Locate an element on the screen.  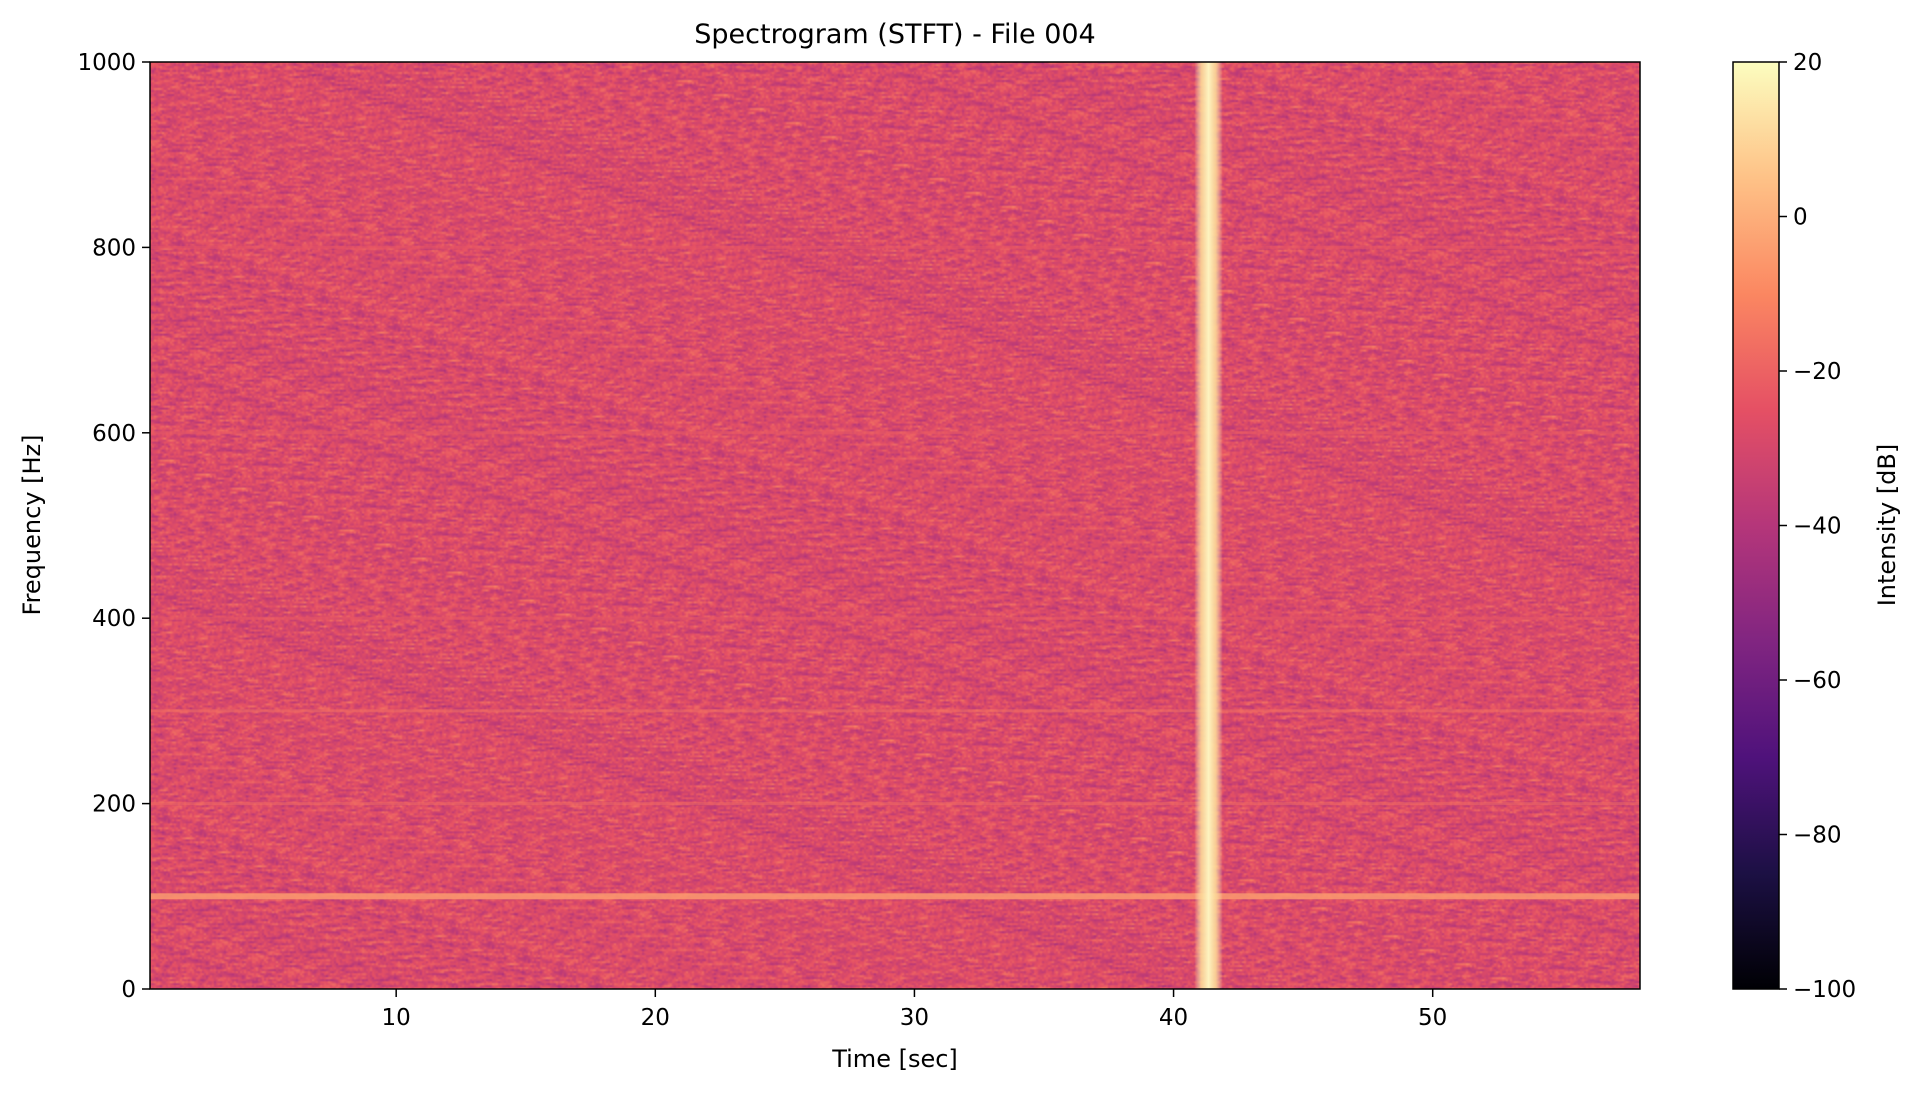
x-axis-label: Time [sec] is located at coordinates (894, 1059).